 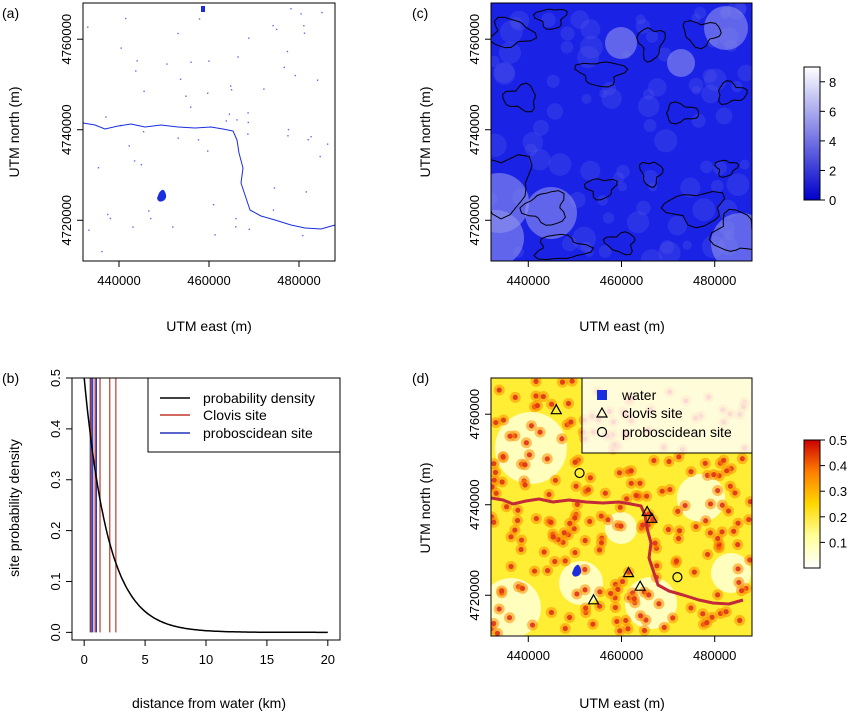 What do you see at coordinates (528, 280) in the screenshot?
I see `x-tick-label: 440000` at bounding box center [528, 280].